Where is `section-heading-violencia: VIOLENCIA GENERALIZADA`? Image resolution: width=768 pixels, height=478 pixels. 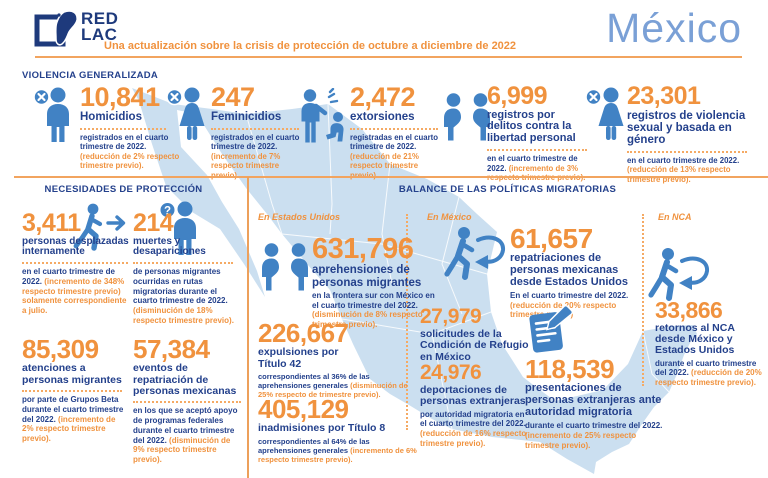
section-heading-violencia: VIOLENCIA GENERALIZADA is located at coordinates (90, 75).